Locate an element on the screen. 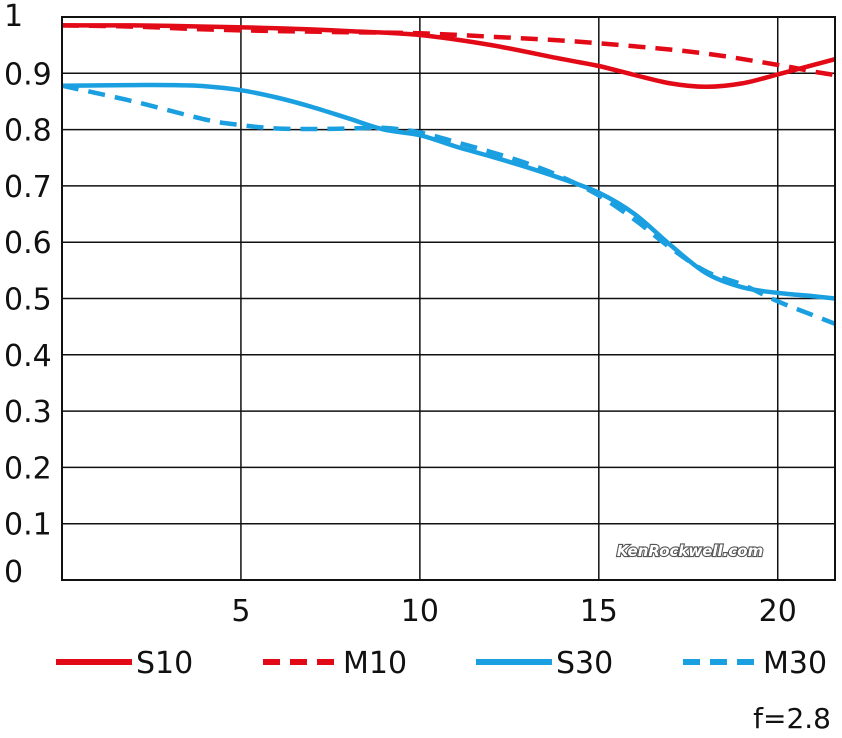 The height and width of the screenshot is (738, 842). series-line-m10 is located at coordinates (448, 50).